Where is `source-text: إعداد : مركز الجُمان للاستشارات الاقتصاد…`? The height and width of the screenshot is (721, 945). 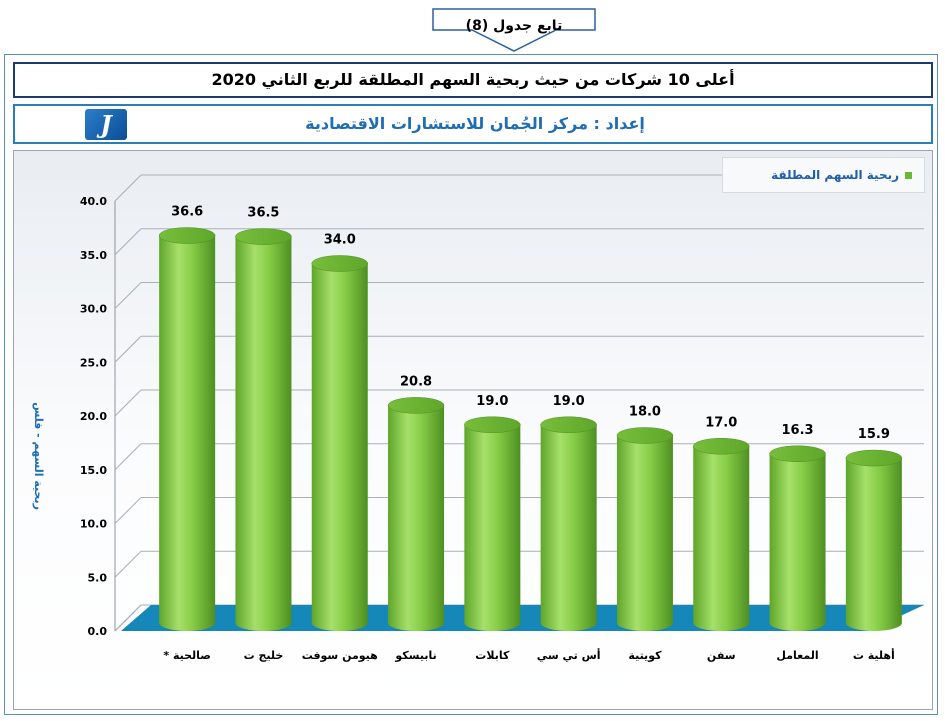 source-text: إعداد : مركز الجُمان للاستشارات الاقتصاد… is located at coordinates (475, 123).